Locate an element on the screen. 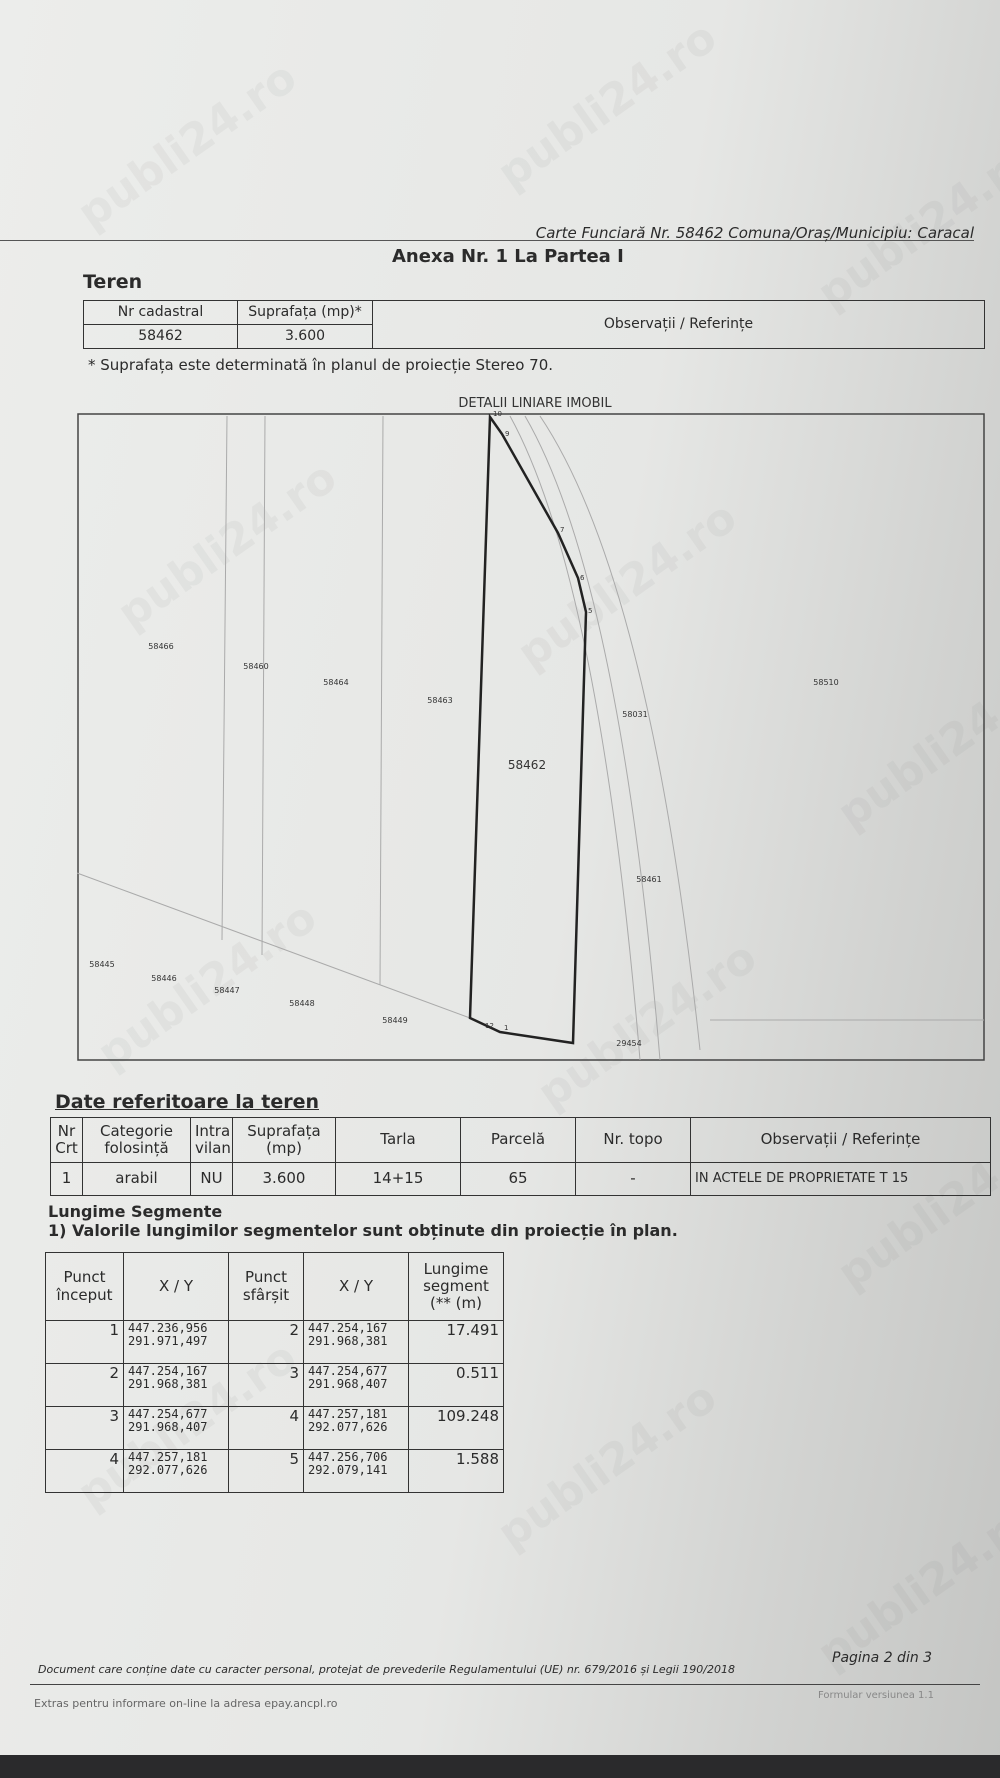 This screenshot has height=1778, width=1000. parcel-label: 58510 is located at coordinates (825, 682).